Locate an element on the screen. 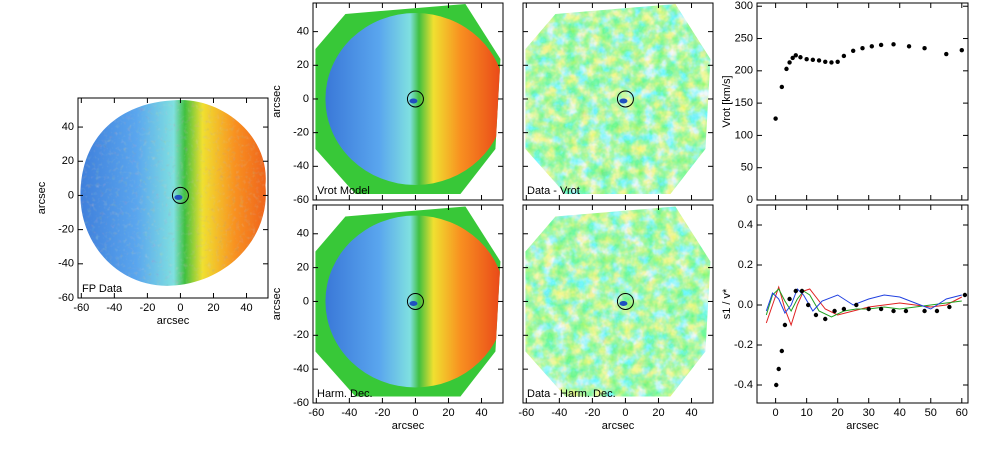 The height and width of the screenshot is (468, 981). panel-label: Data - Harm. Dec. is located at coordinates (571, 394).